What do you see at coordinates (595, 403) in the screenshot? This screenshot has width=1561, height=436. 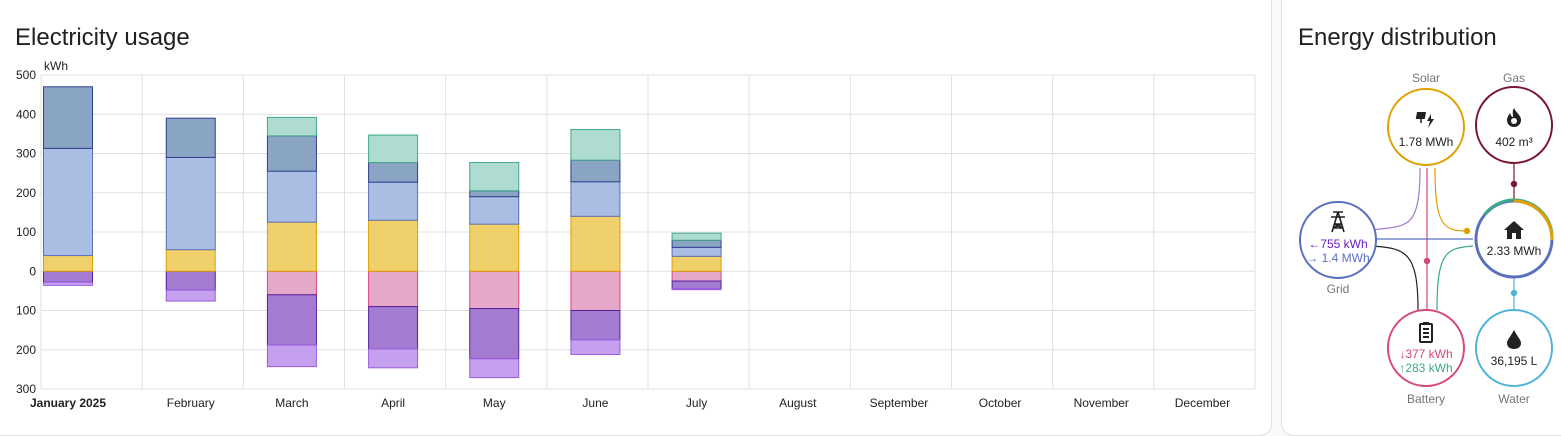 I see `x-tick-label: June` at bounding box center [595, 403].